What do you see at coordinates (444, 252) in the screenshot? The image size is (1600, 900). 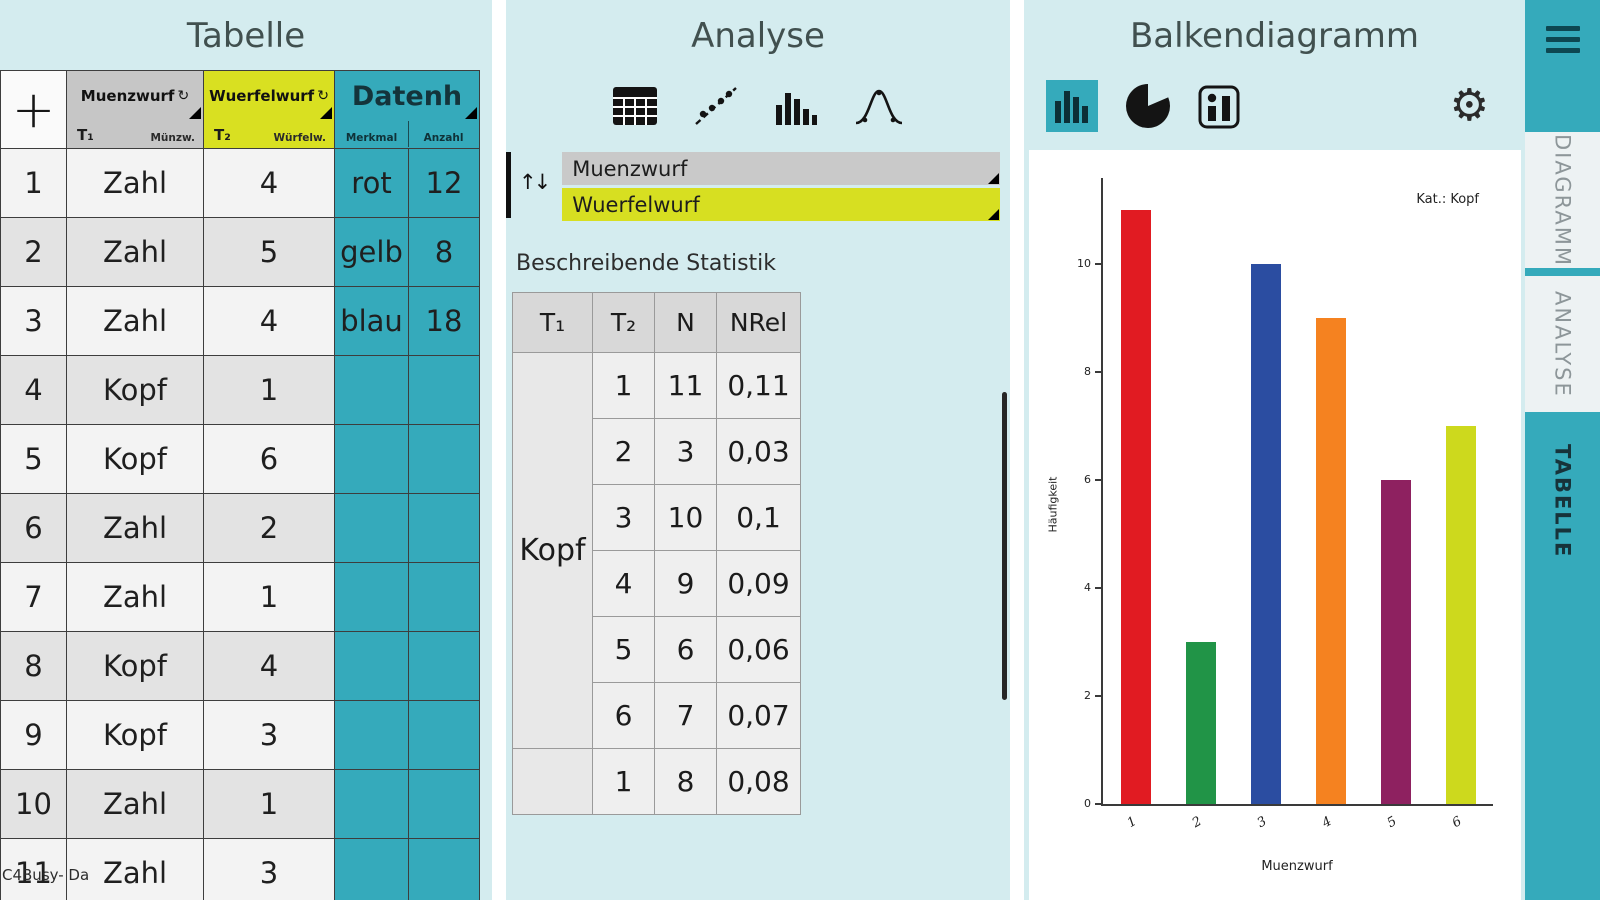 I see `anzahl-cell: 8` at bounding box center [444, 252].